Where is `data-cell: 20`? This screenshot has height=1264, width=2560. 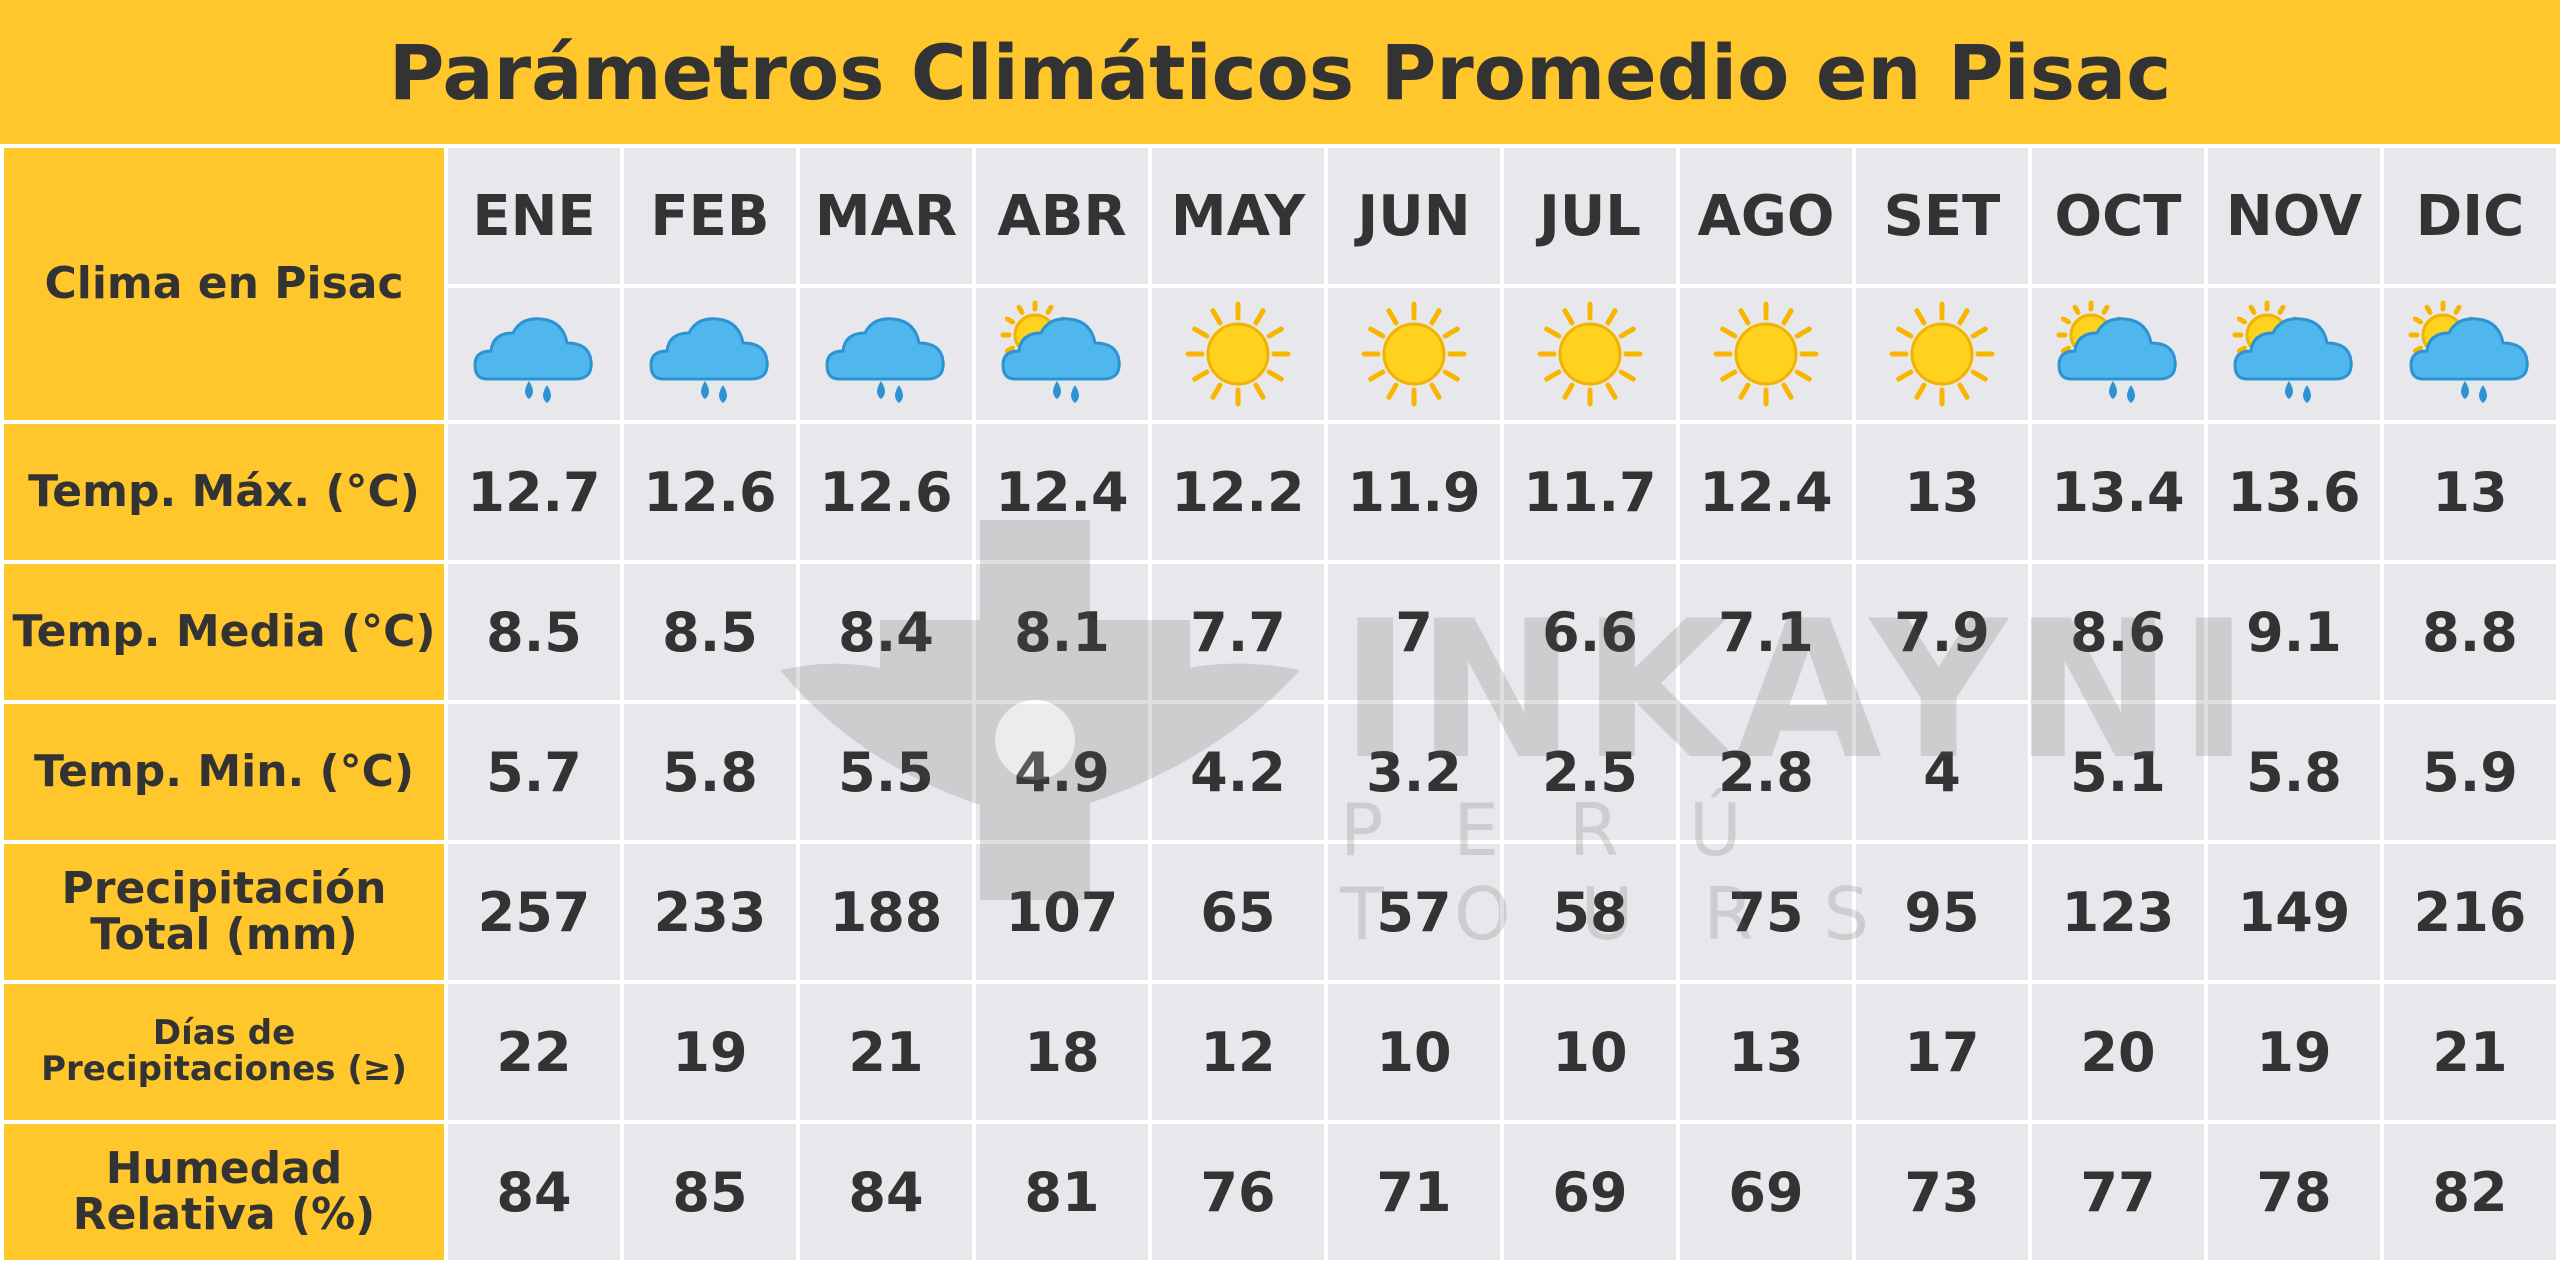 data-cell: 20 is located at coordinates (2118, 1052).